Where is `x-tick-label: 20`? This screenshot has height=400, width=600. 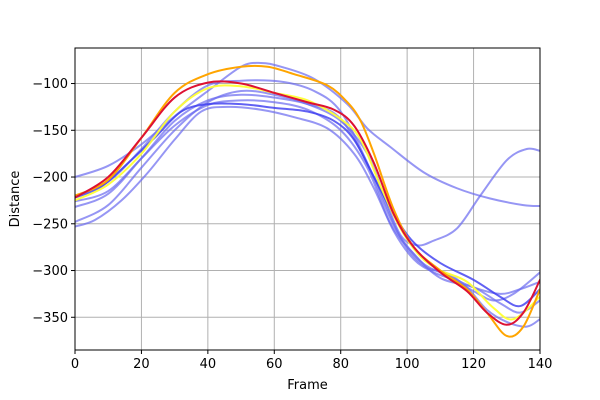 x-tick-label: 20 is located at coordinates (141, 364).